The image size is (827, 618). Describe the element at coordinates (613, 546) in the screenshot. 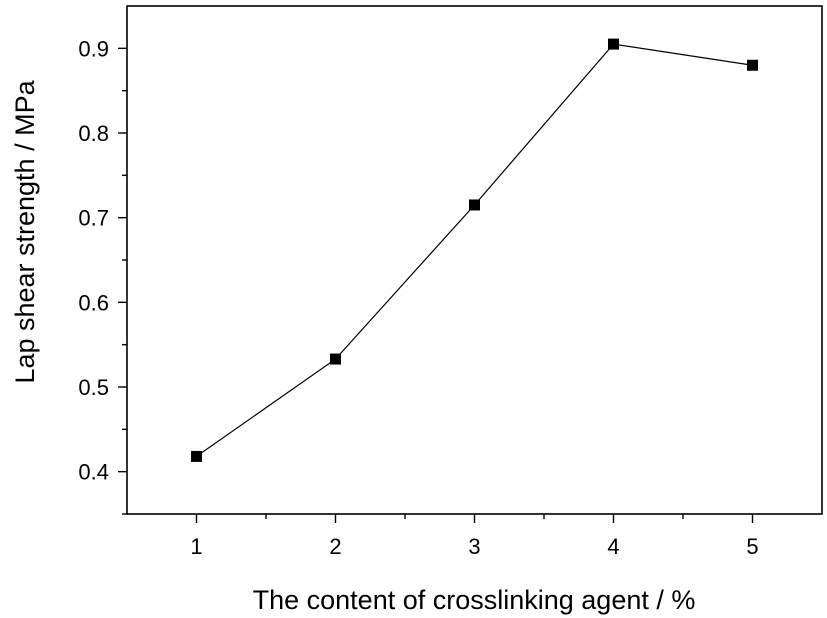

I see `x-tick-label: 4` at that location.